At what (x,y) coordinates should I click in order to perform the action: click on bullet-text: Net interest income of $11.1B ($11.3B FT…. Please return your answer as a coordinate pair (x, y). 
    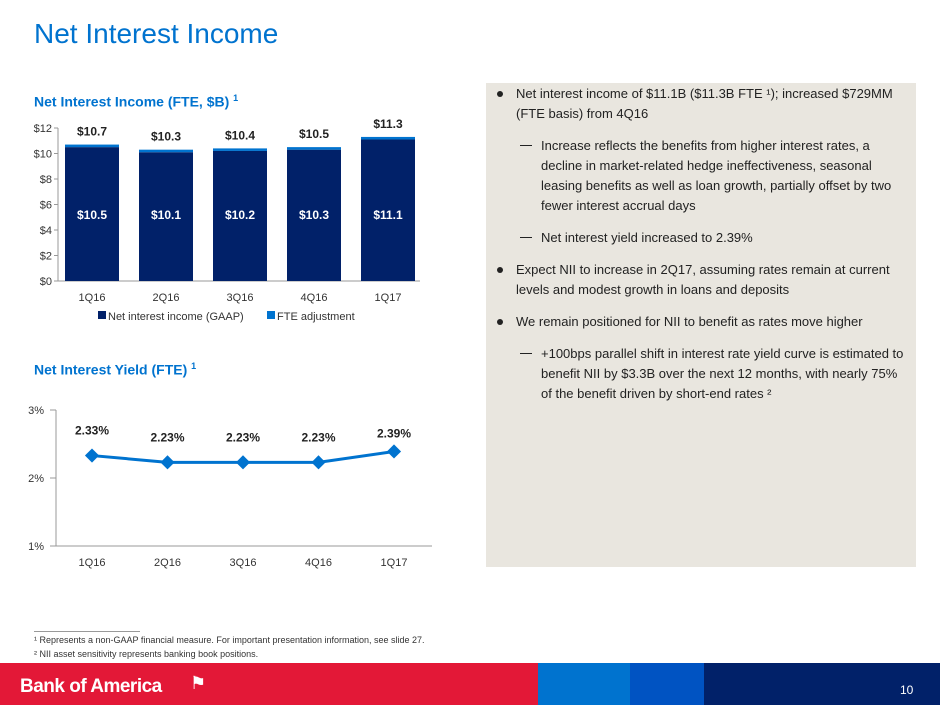
    Looking at the image, I should click on (704, 103).